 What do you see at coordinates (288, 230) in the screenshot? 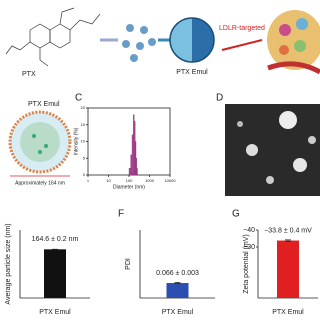
I see `value-label: −33.8 ± 0.4 mV` at bounding box center [288, 230].